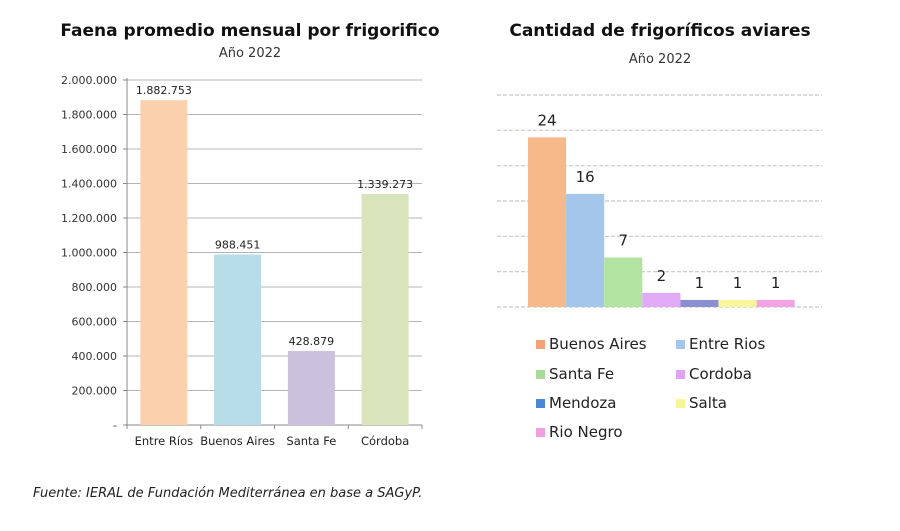 The width and height of the screenshot is (900, 531). What do you see at coordinates (660, 59) in the screenshot?
I see `right-chart-subtitle: Año 2022` at bounding box center [660, 59].